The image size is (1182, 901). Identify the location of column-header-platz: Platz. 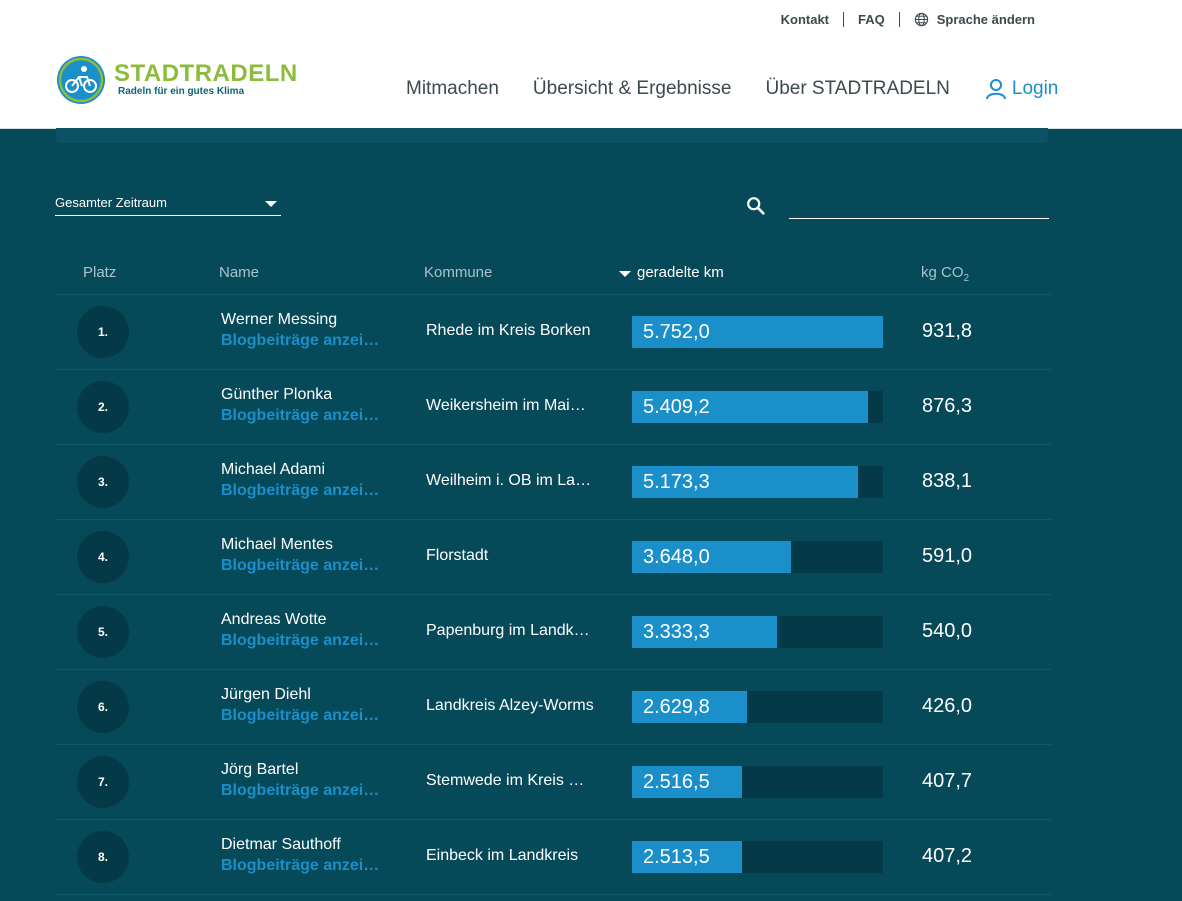
(100, 272).